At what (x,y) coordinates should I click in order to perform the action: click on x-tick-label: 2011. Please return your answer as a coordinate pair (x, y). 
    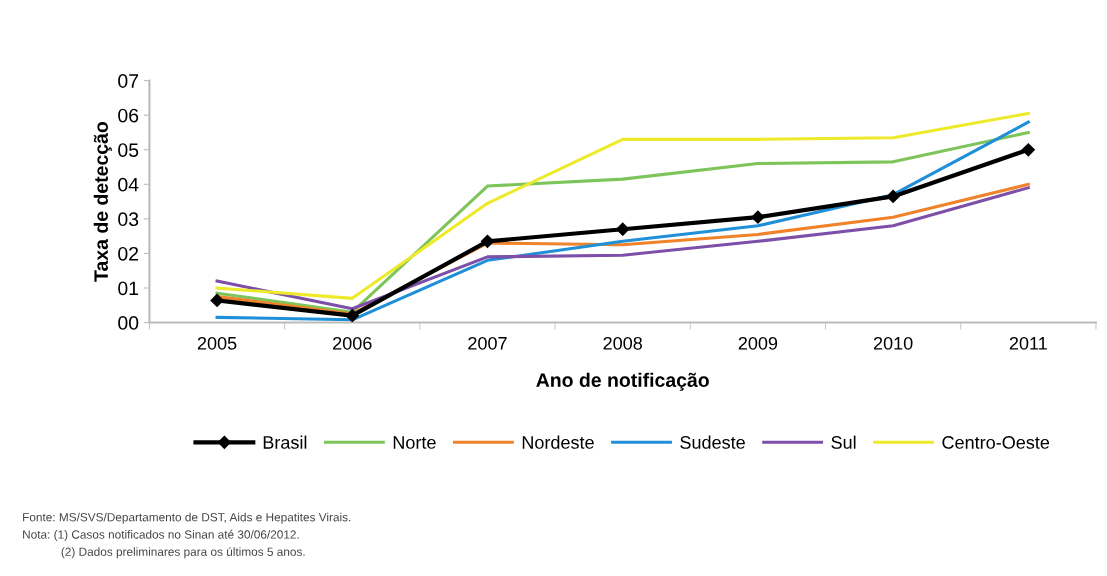
    Looking at the image, I should click on (1028, 343).